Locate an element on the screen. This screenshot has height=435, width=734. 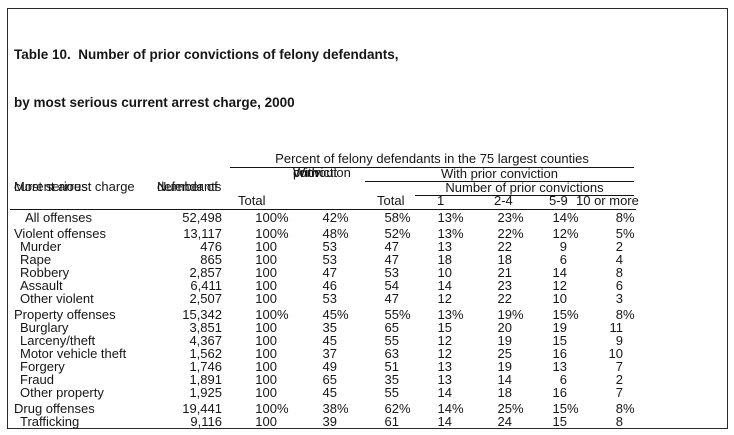
cell: 15,342 is located at coordinates (202, 314).